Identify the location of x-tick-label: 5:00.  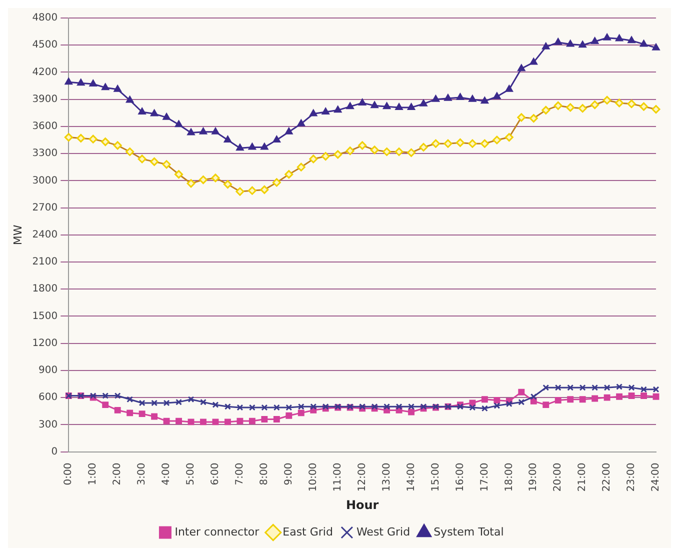
(191, 474).